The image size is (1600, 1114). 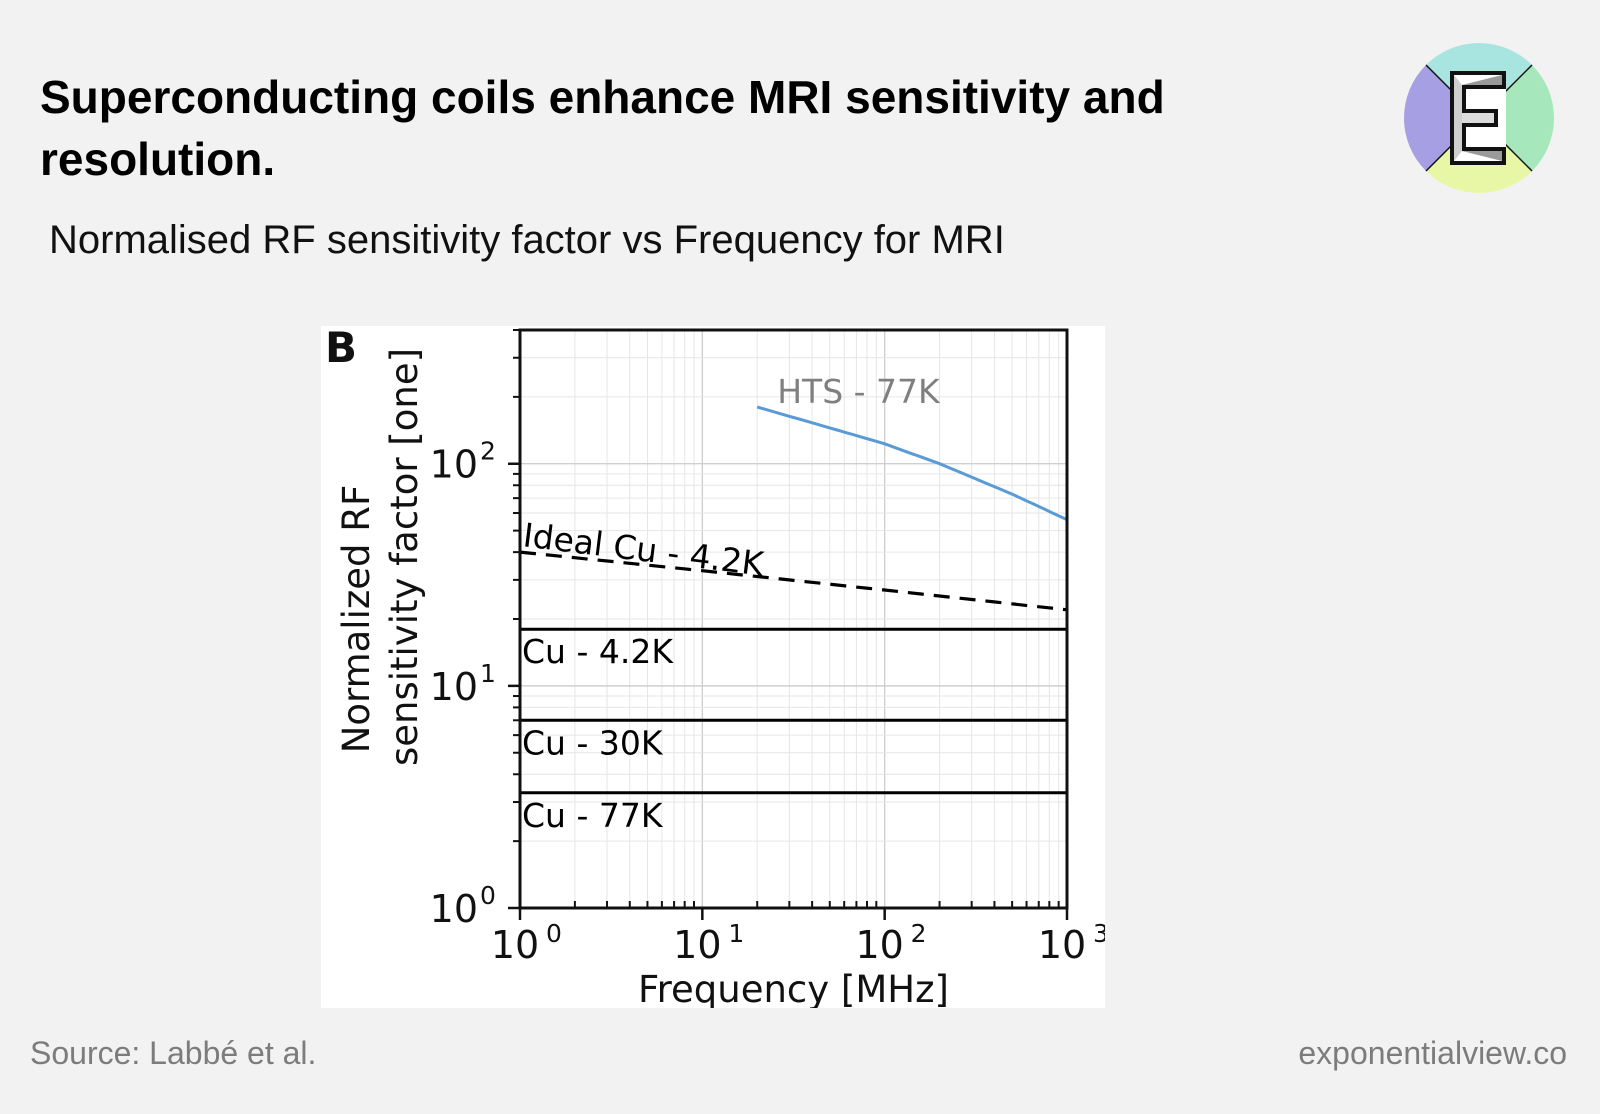 I want to click on y-tick-exponent: 0, so click(x=488, y=895).